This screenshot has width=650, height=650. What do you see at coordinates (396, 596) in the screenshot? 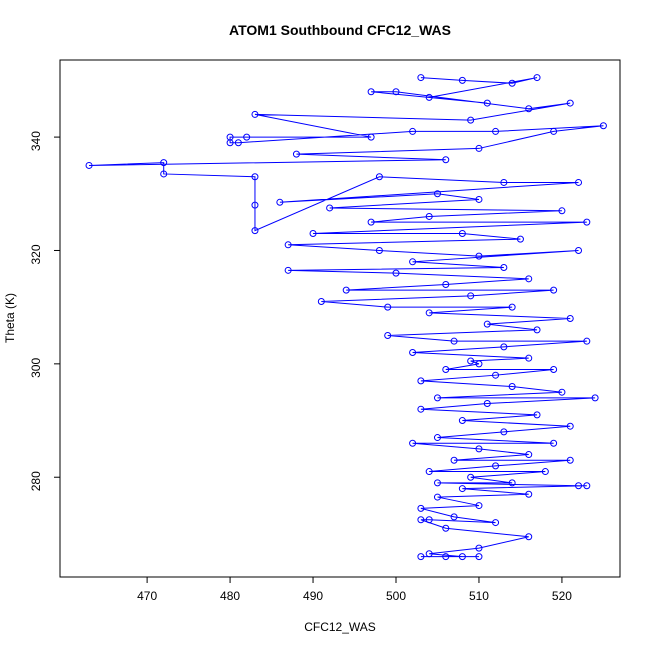
I see `x-tick-label: 500` at bounding box center [396, 596].